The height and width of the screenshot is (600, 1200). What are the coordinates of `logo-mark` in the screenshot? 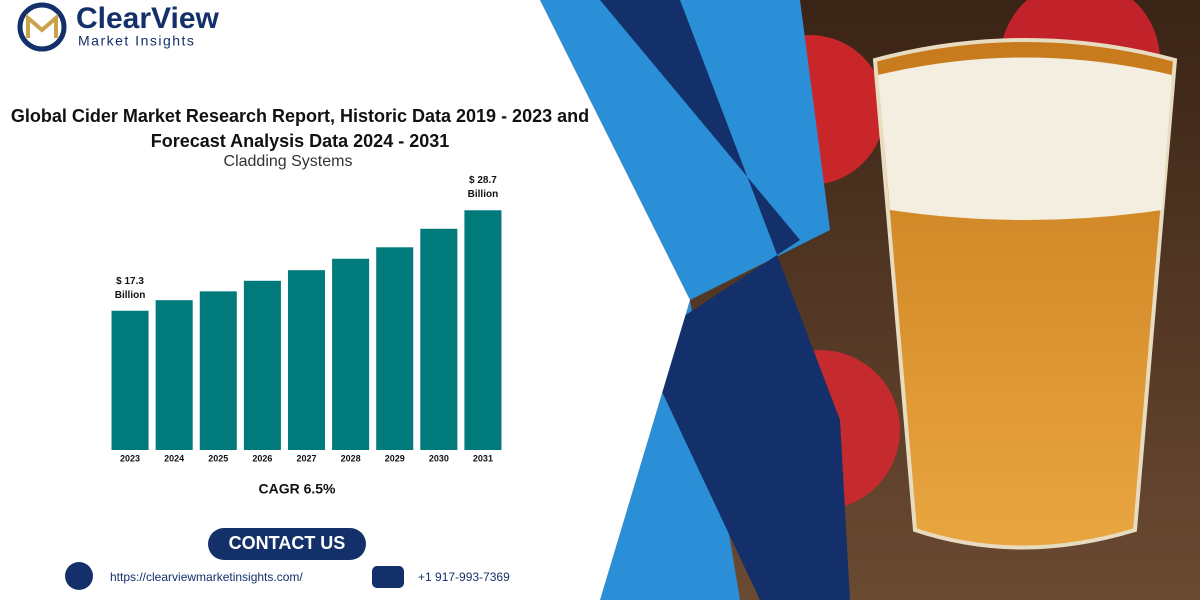 It's located at (42, 25).